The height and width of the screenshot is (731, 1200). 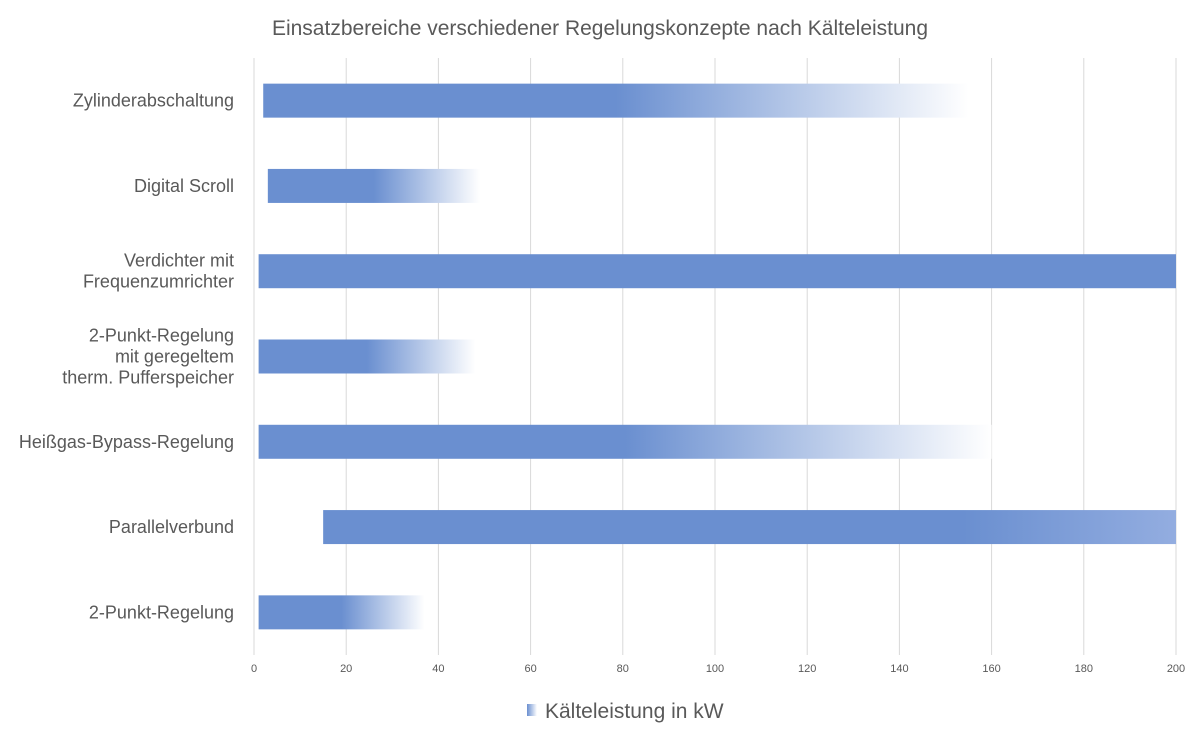 I want to click on category-label: Digital Scroll, so click(x=184, y=186).